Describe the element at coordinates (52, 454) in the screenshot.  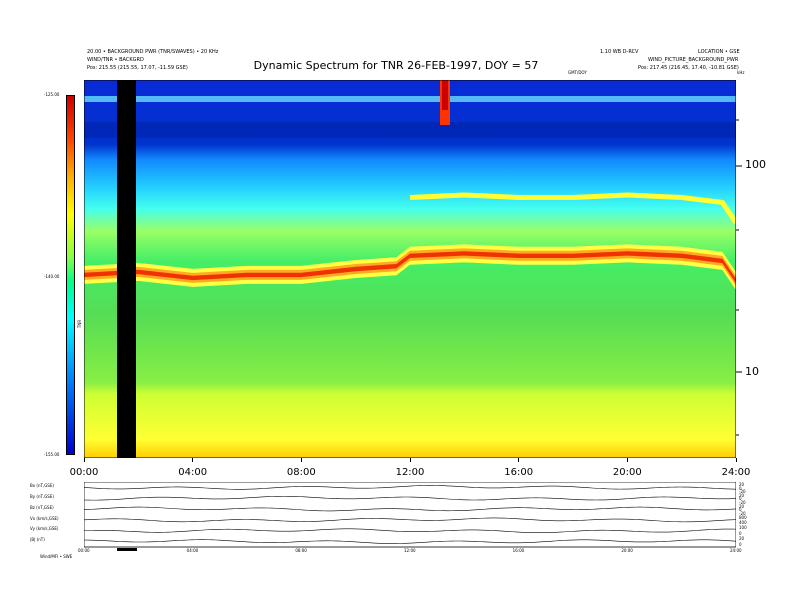
I see `colorbar-tick-bottom: -155.00` at that location.